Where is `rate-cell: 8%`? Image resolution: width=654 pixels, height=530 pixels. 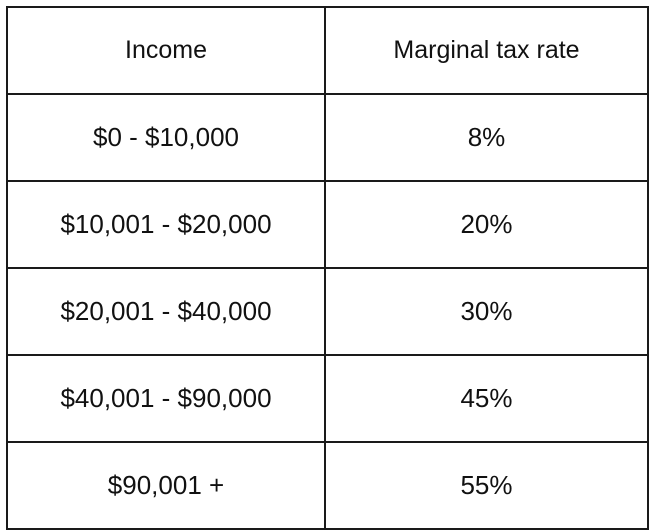 rate-cell: 8% is located at coordinates (486, 137).